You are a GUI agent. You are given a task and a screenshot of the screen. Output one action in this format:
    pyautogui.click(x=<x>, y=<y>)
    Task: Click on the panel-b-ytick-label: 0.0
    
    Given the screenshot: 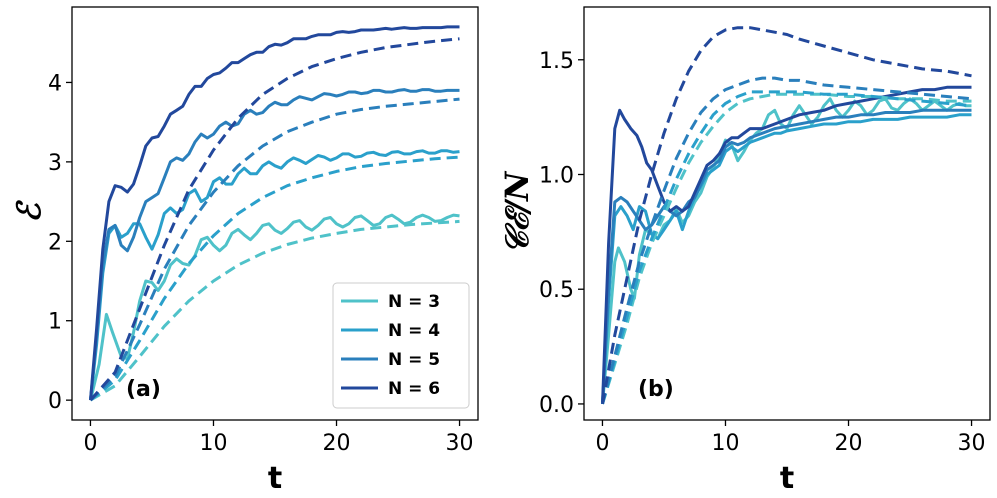 What is the action you would take?
    pyautogui.click(x=556, y=405)
    